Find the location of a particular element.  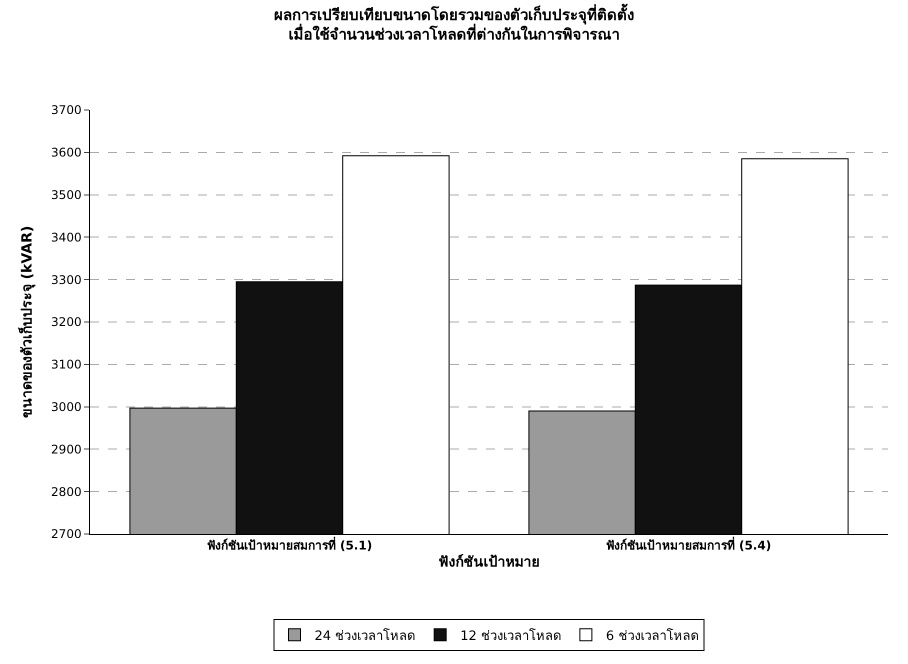

x-tick-label: ฟังก์ชันเป้าหมายสมการที่ (5.4) is located at coordinates (689, 544).